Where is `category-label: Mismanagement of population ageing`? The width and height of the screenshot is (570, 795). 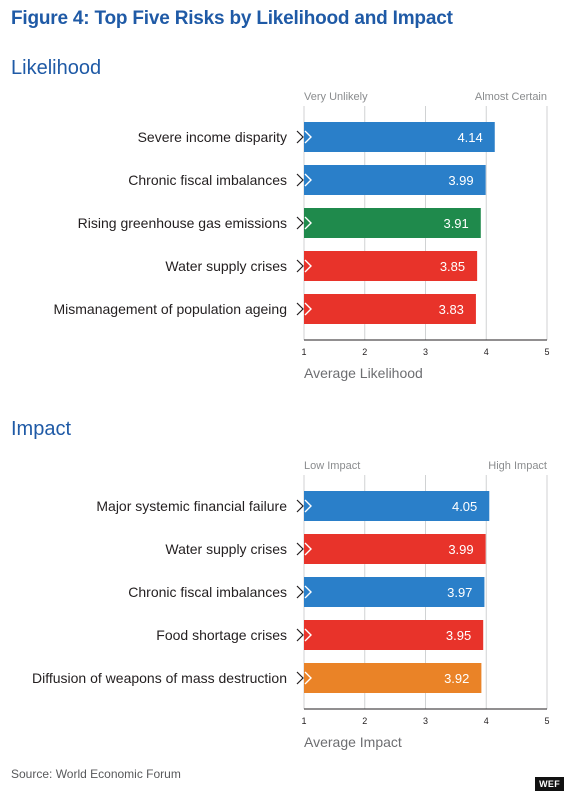 category-label: Mismanagement of population ageing is located at coordinates (171, 309).